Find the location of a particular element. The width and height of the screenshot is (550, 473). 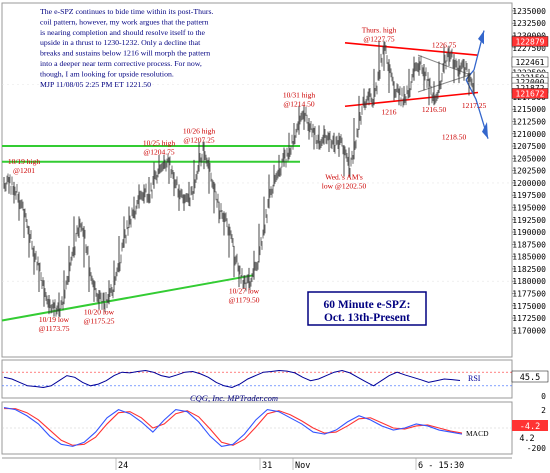

price-tick-label: 1180000 is located at coordinates (529, 281).